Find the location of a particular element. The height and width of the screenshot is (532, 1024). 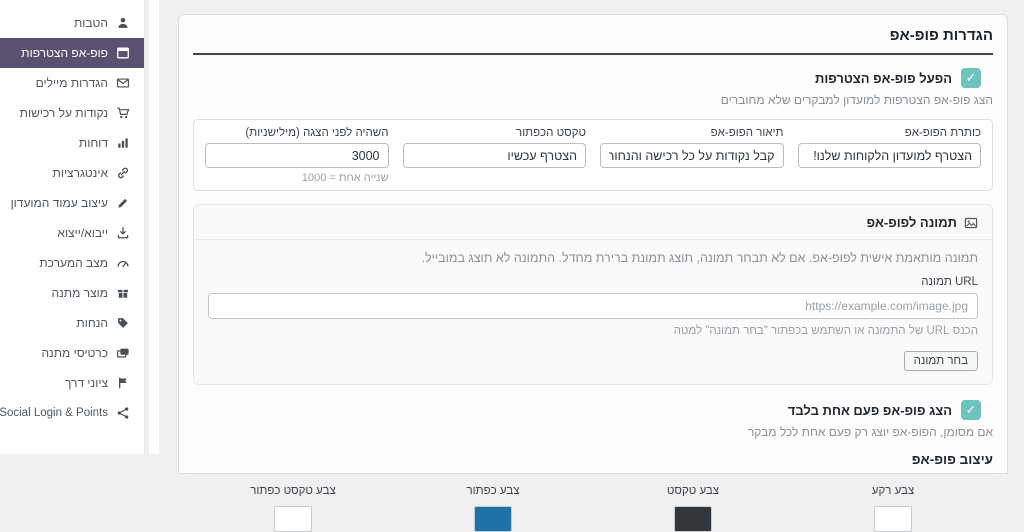

link-icon is located at coordinates (123, 173).